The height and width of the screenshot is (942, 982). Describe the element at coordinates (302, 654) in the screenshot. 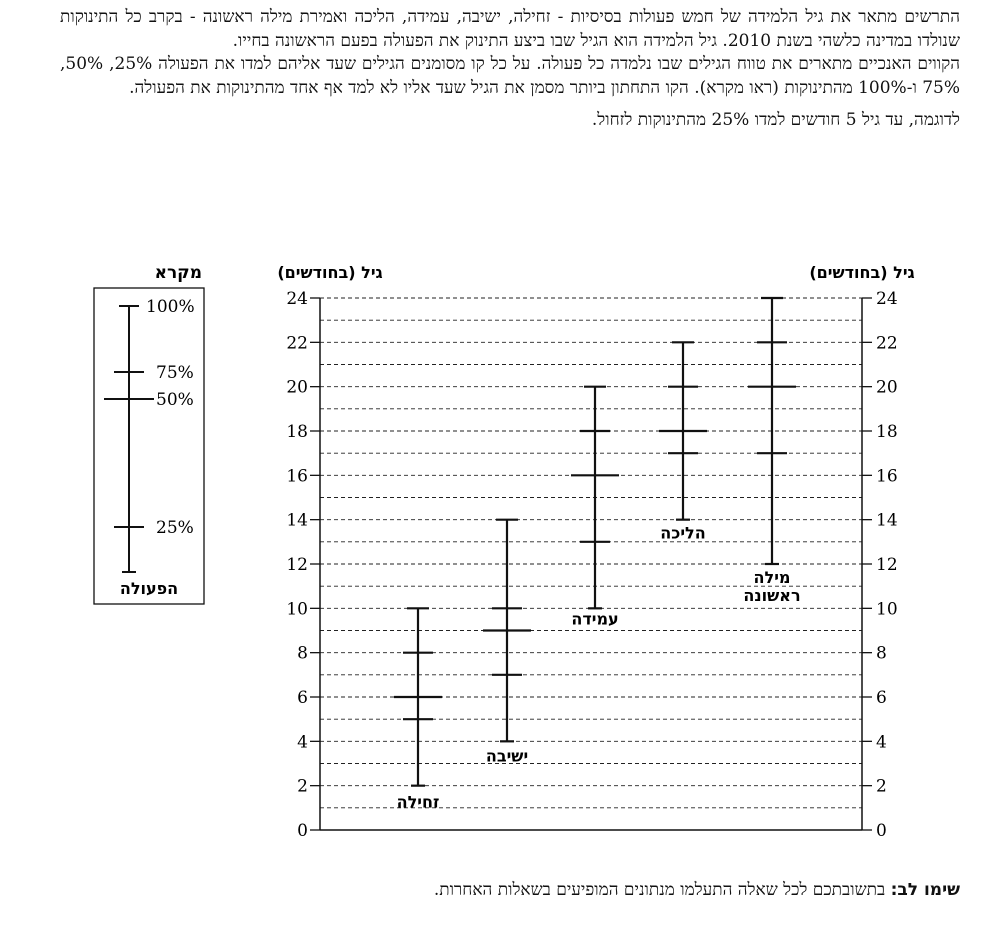

I see `y-tick-label-left: 8` at that location.